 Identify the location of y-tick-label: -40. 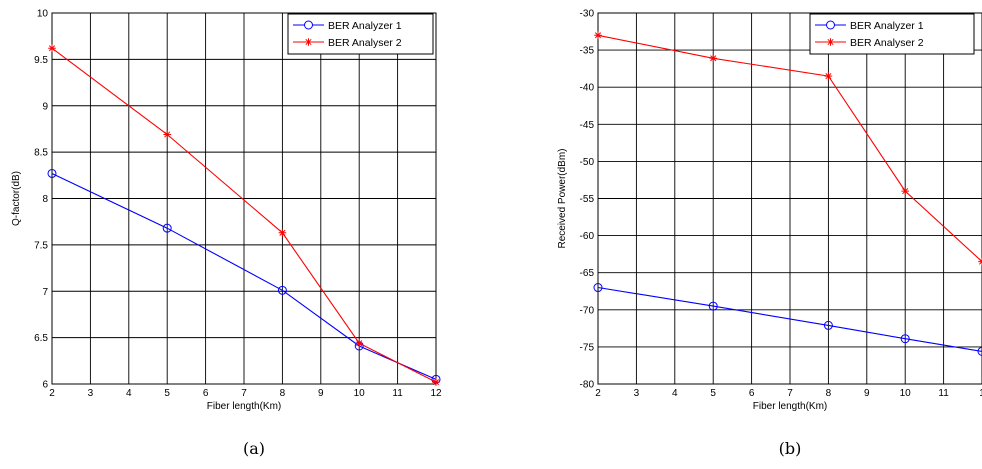
(587, 88).